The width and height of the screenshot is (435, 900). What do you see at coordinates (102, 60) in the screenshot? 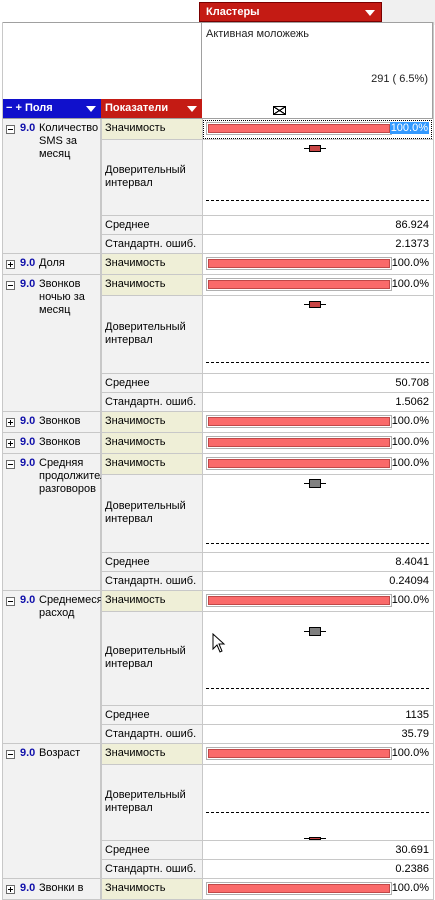
I see `corner-box` at bounding box center [102, 60].